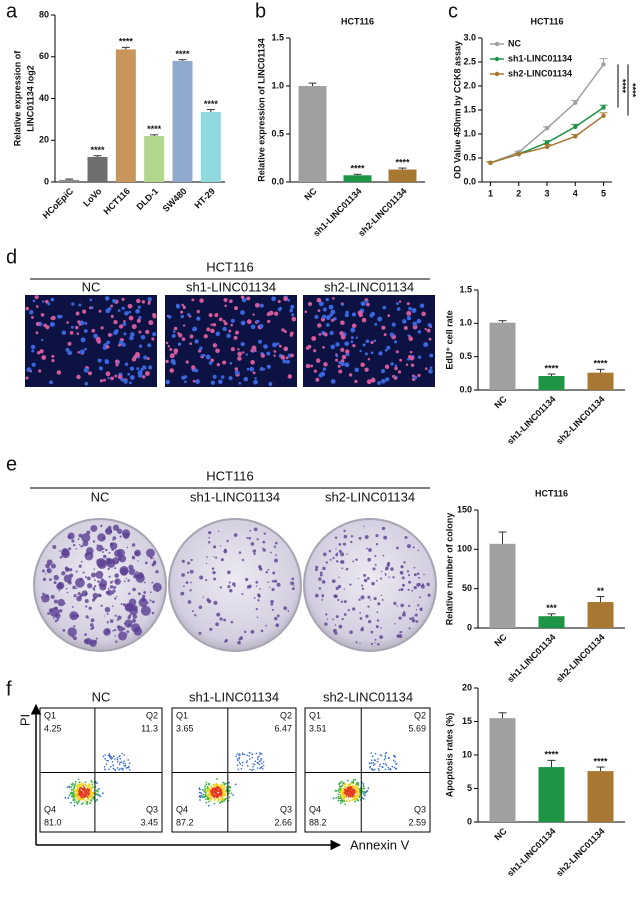  What do you see at coordinates (518, 193) in the screenshot?
I see `x-tick-label: 2` at bounding box center [518, 193].